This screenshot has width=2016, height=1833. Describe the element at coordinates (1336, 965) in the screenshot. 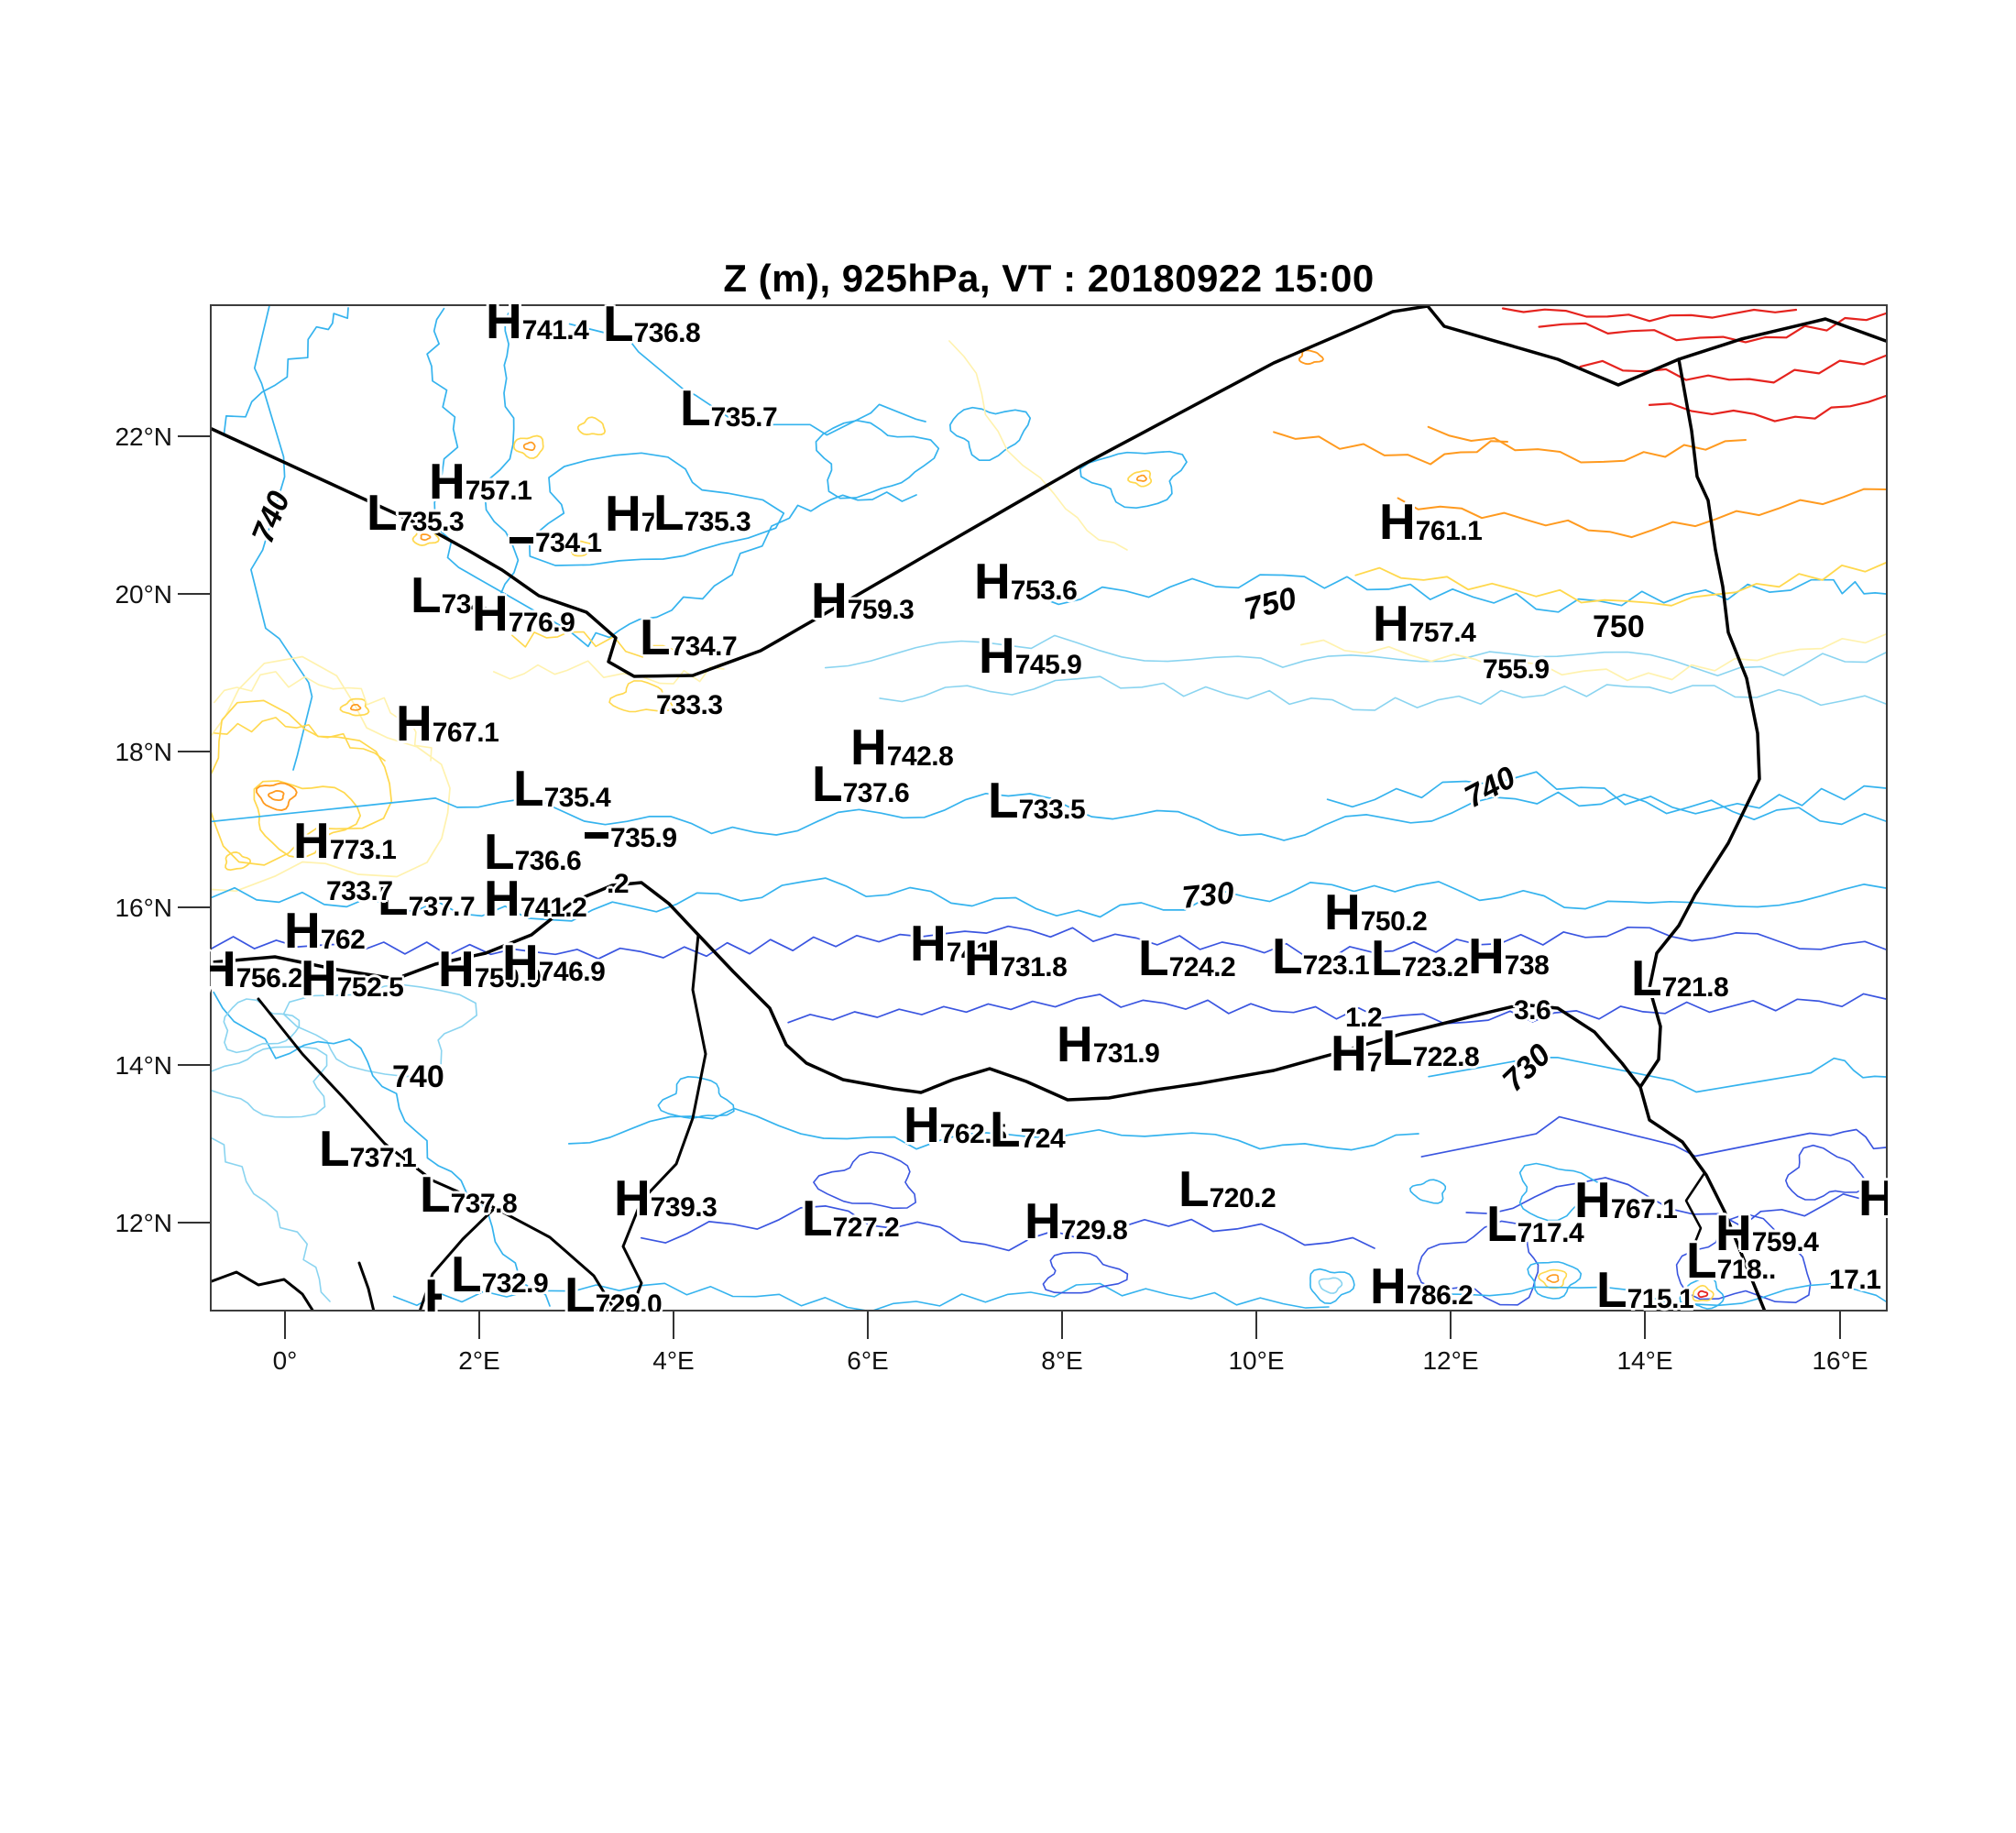

I see `marker-value: 723.1` at that location.